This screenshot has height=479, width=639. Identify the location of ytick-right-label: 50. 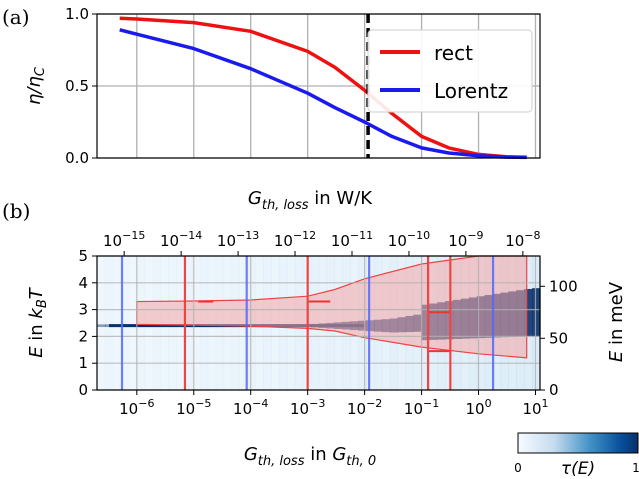
(558, 338).